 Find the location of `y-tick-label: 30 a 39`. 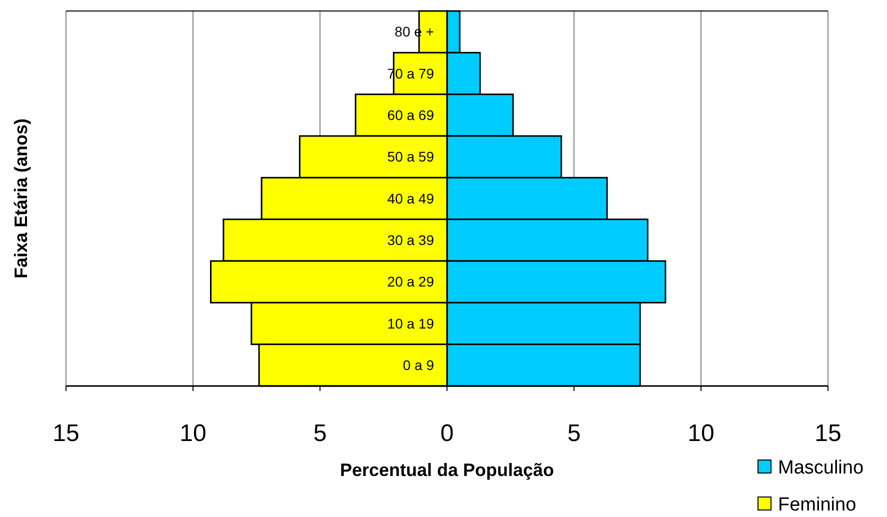

y-tick-label: 30 a 39 is located at coordinates (410, 240).